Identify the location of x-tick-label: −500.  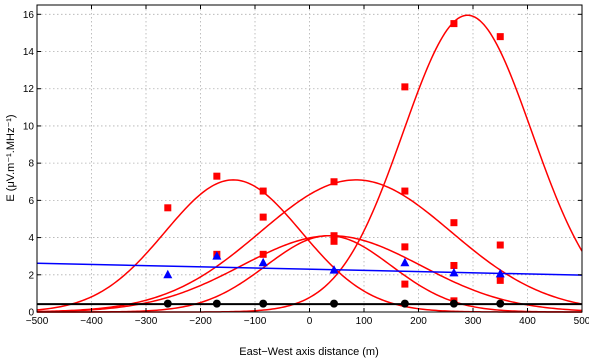
(37, 321).